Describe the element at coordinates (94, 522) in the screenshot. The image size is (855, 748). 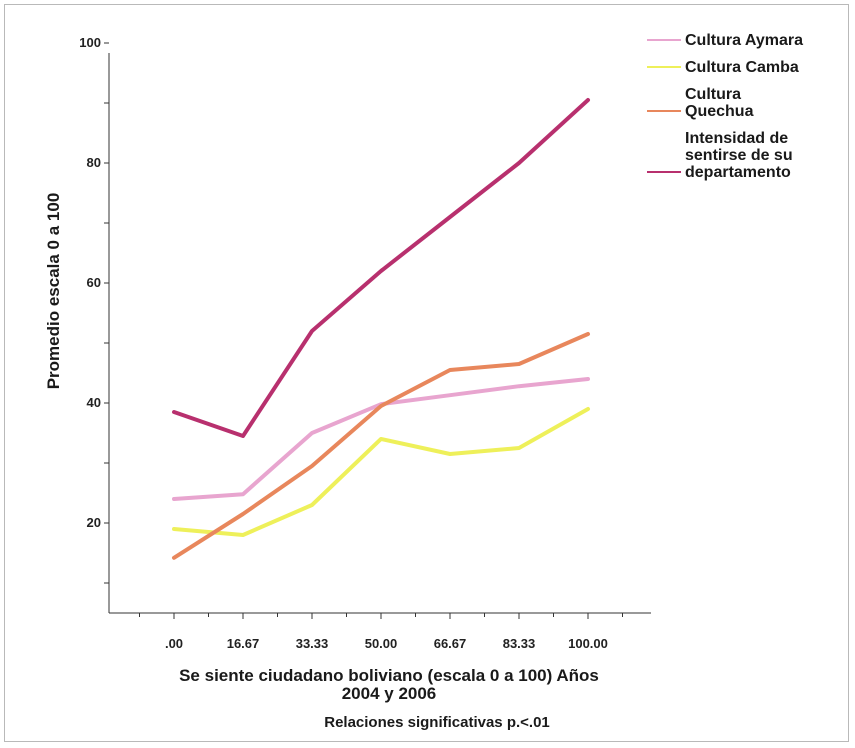
I see `y-tick-label: 20` at that location.